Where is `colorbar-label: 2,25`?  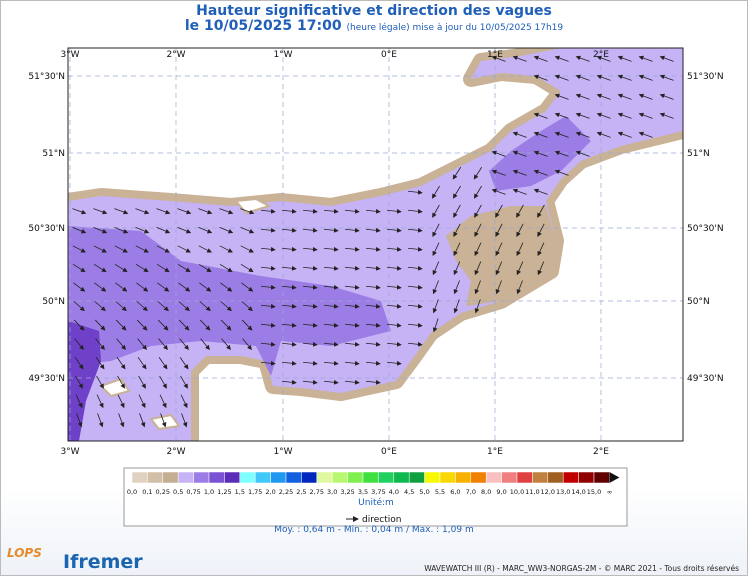 colorbar-label: 2,25 is located at coordinates (286, 492).